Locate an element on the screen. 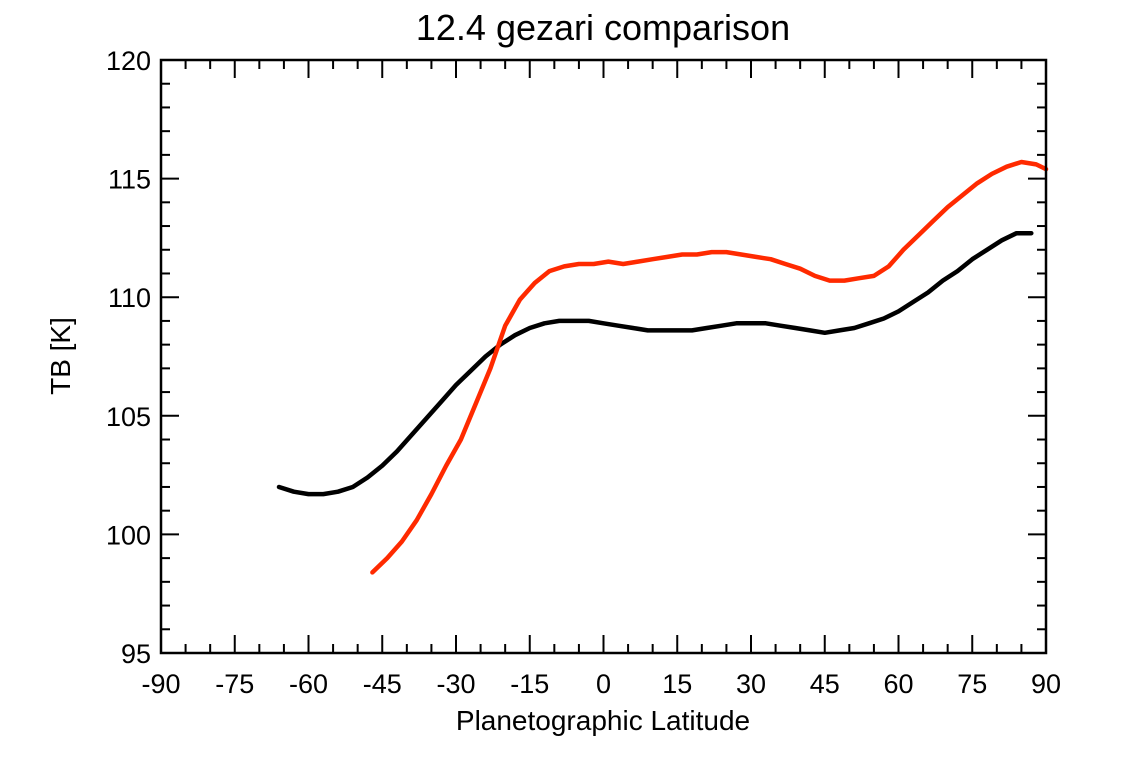  x-tick-label: -90 is located at coordinates (160, 684).